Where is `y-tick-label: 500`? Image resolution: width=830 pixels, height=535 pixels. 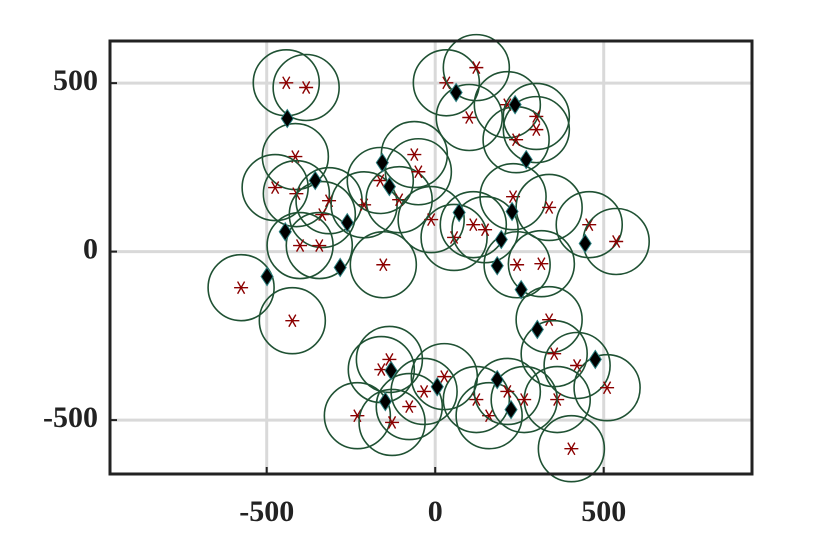
y-tick-label: 500 is located at coordinates (75, 80).